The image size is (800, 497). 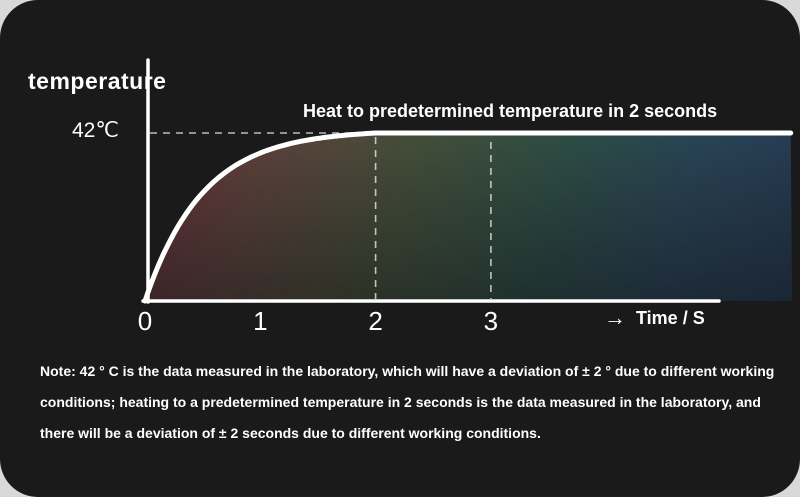 I want to click on x-axis-title: → Time / S, so click(x=654, y=318).